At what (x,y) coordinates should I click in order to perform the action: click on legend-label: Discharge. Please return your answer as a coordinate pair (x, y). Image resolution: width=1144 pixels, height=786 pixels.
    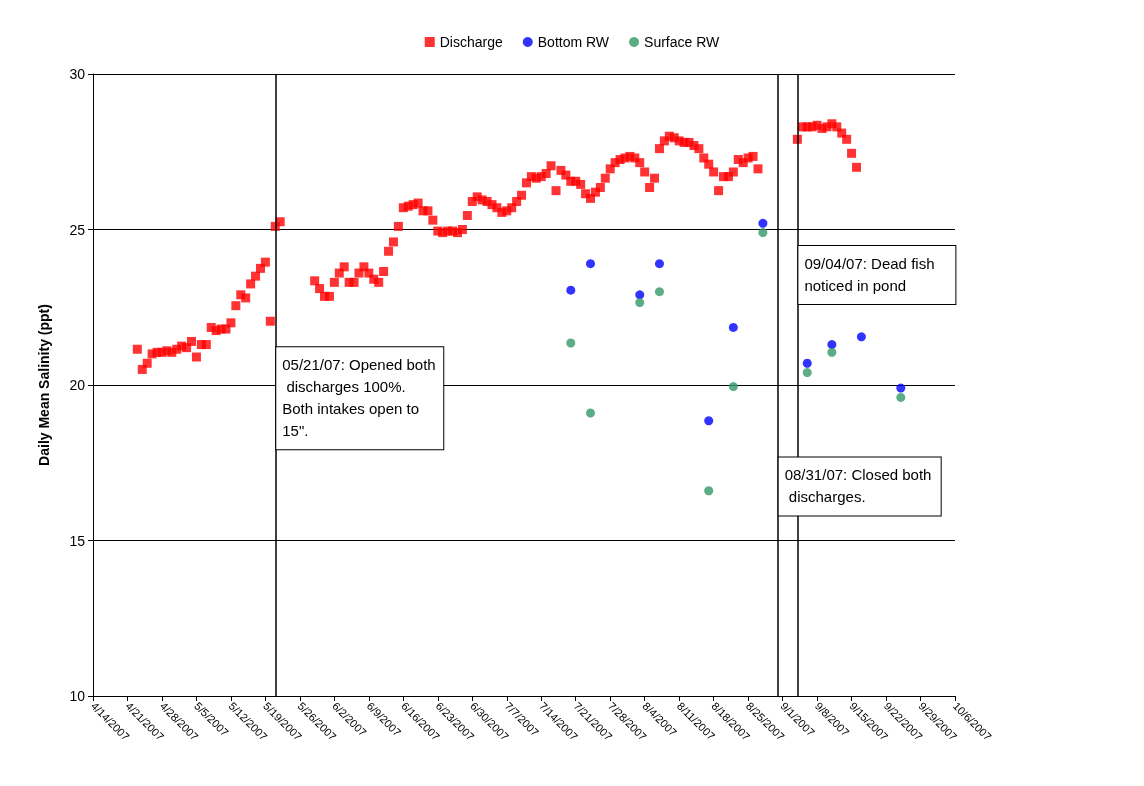
    Looking at the image, I should click on (471, 42).